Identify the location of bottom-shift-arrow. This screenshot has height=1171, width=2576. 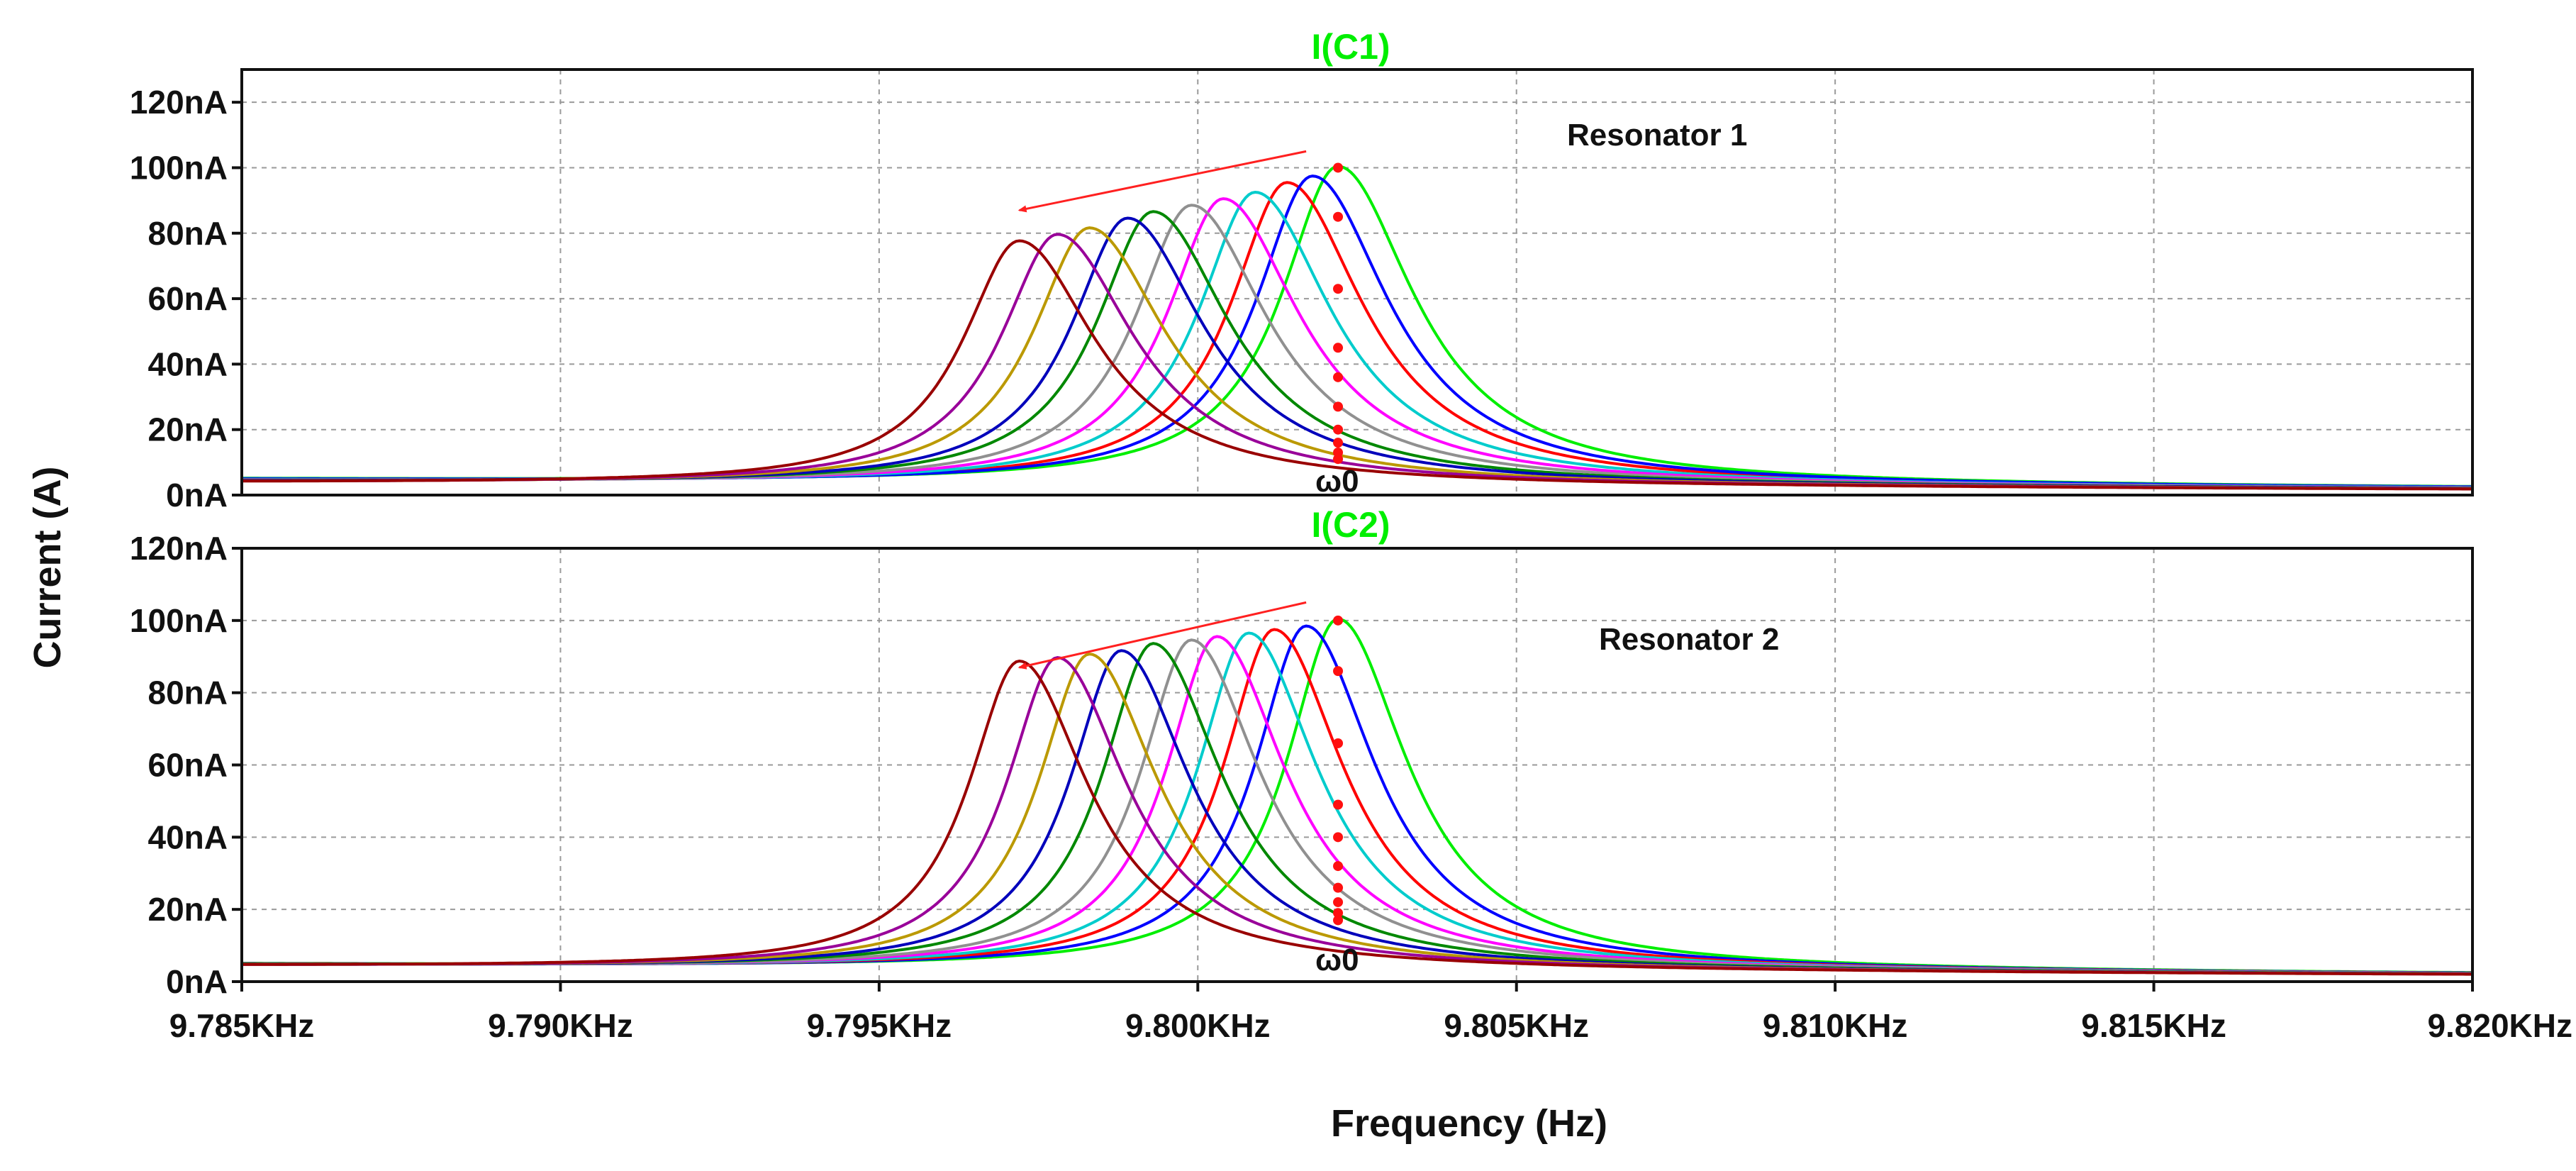
(1162, 635).